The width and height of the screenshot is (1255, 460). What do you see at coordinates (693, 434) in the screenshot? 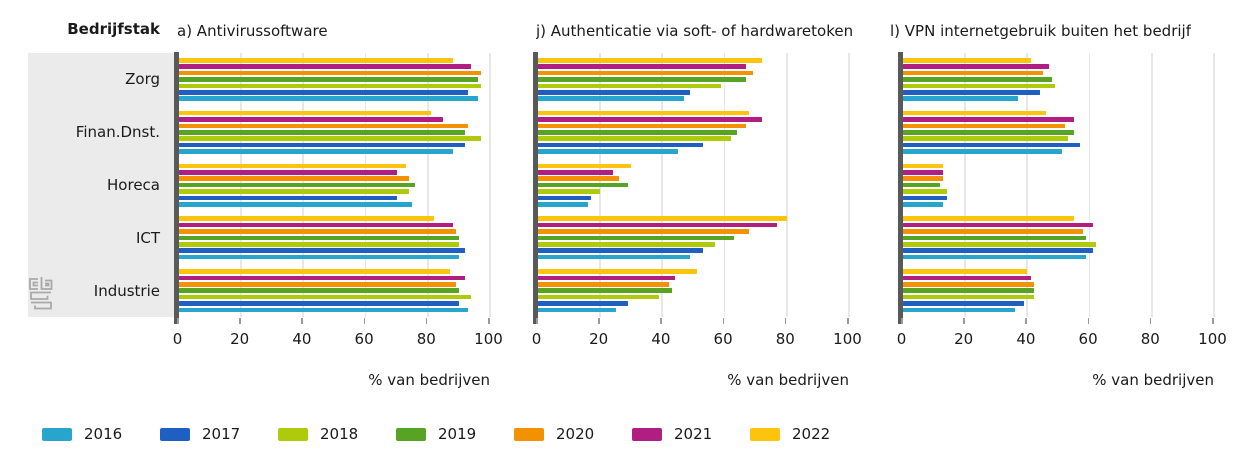
I see `legend-label: 2021` at bounding box center [693, 434].